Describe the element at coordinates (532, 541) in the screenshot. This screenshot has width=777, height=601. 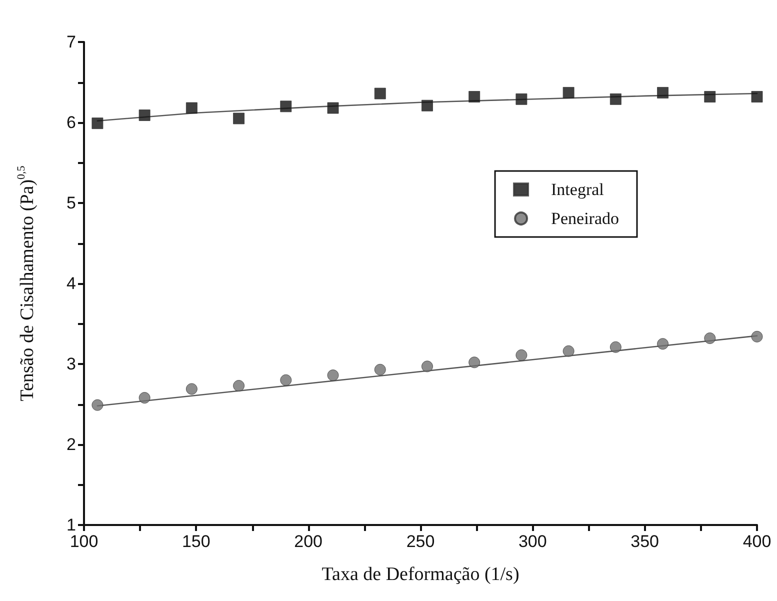
I see `x-tick-label: 300` at that location.